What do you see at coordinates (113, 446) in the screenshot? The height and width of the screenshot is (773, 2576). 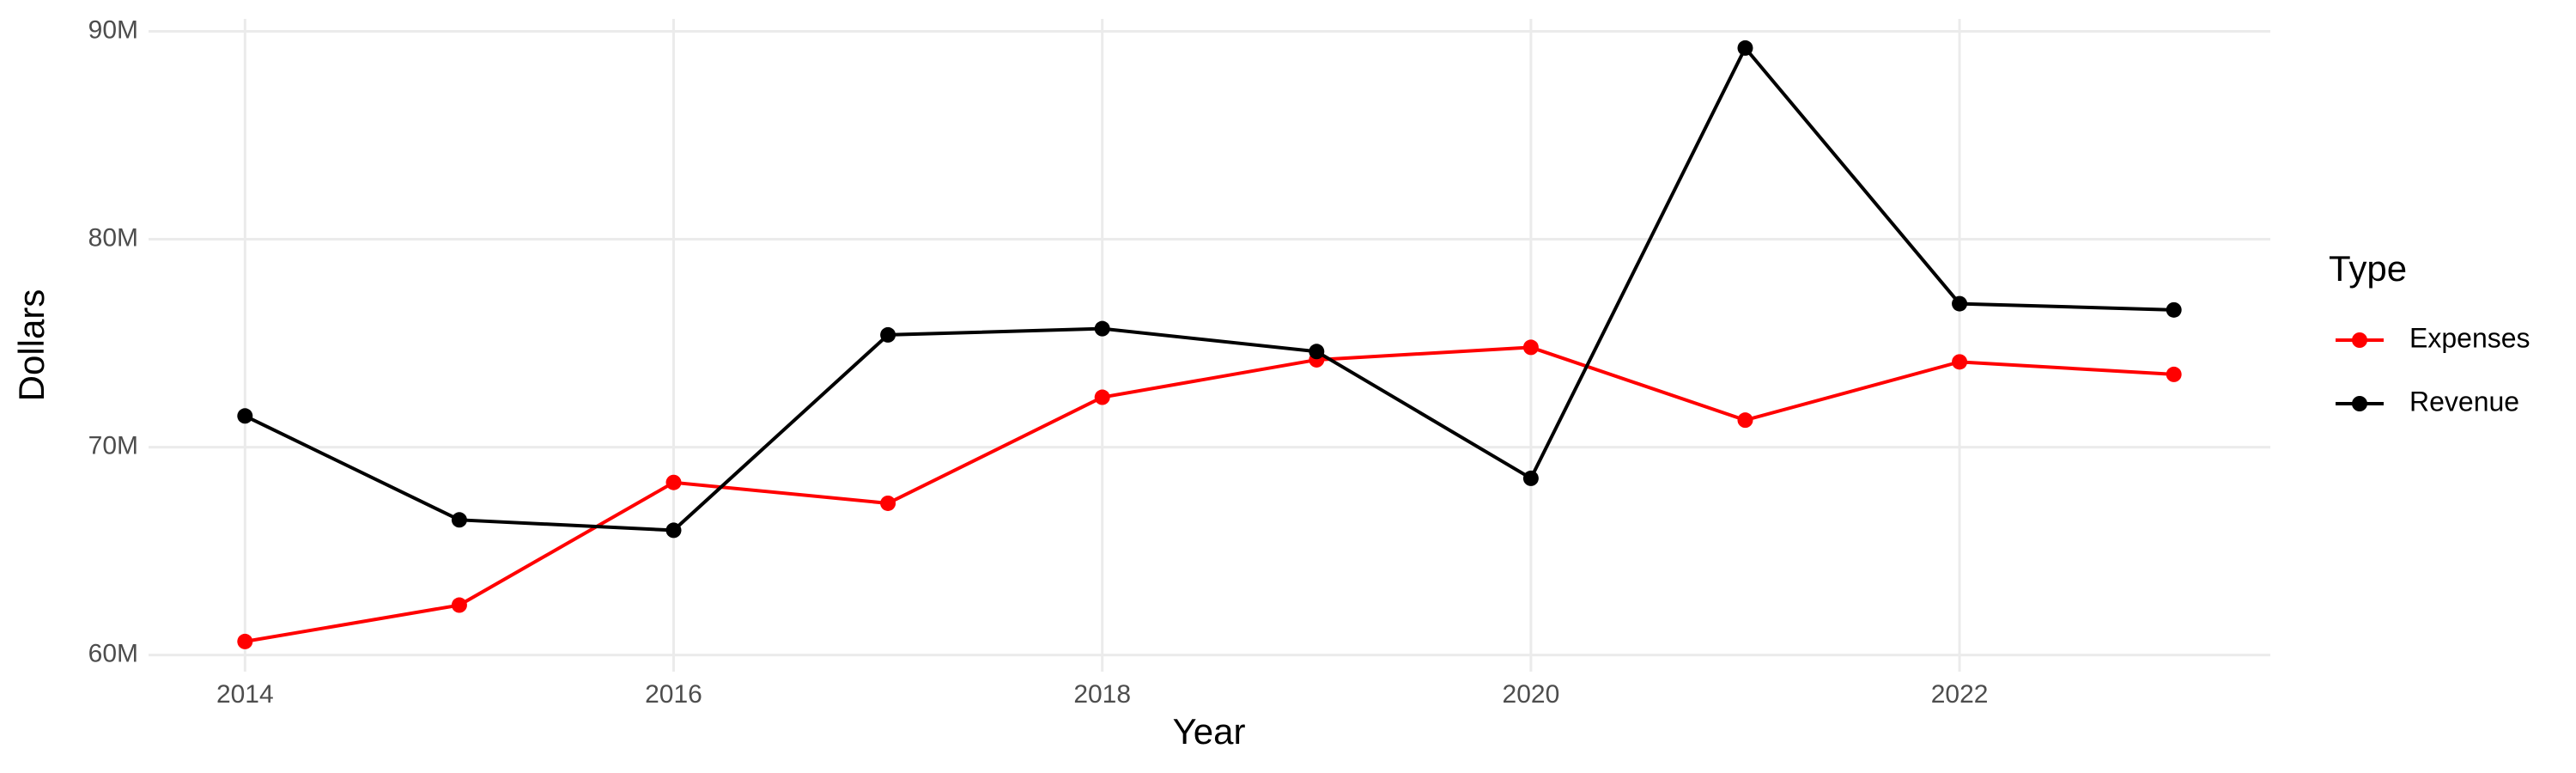 I see `y-tick-label: 70M` at bounding box center [113, 446].